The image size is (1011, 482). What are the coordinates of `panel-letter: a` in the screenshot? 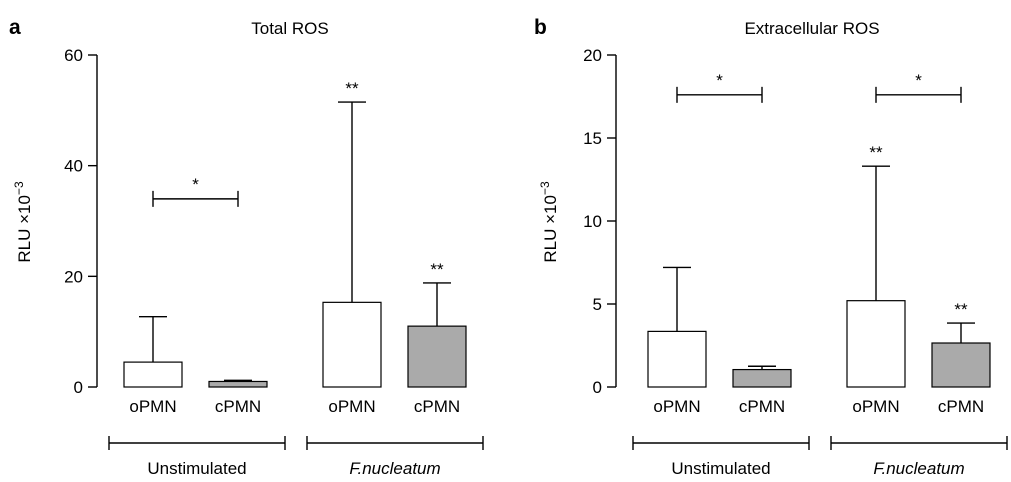 It's located at (15, 27).